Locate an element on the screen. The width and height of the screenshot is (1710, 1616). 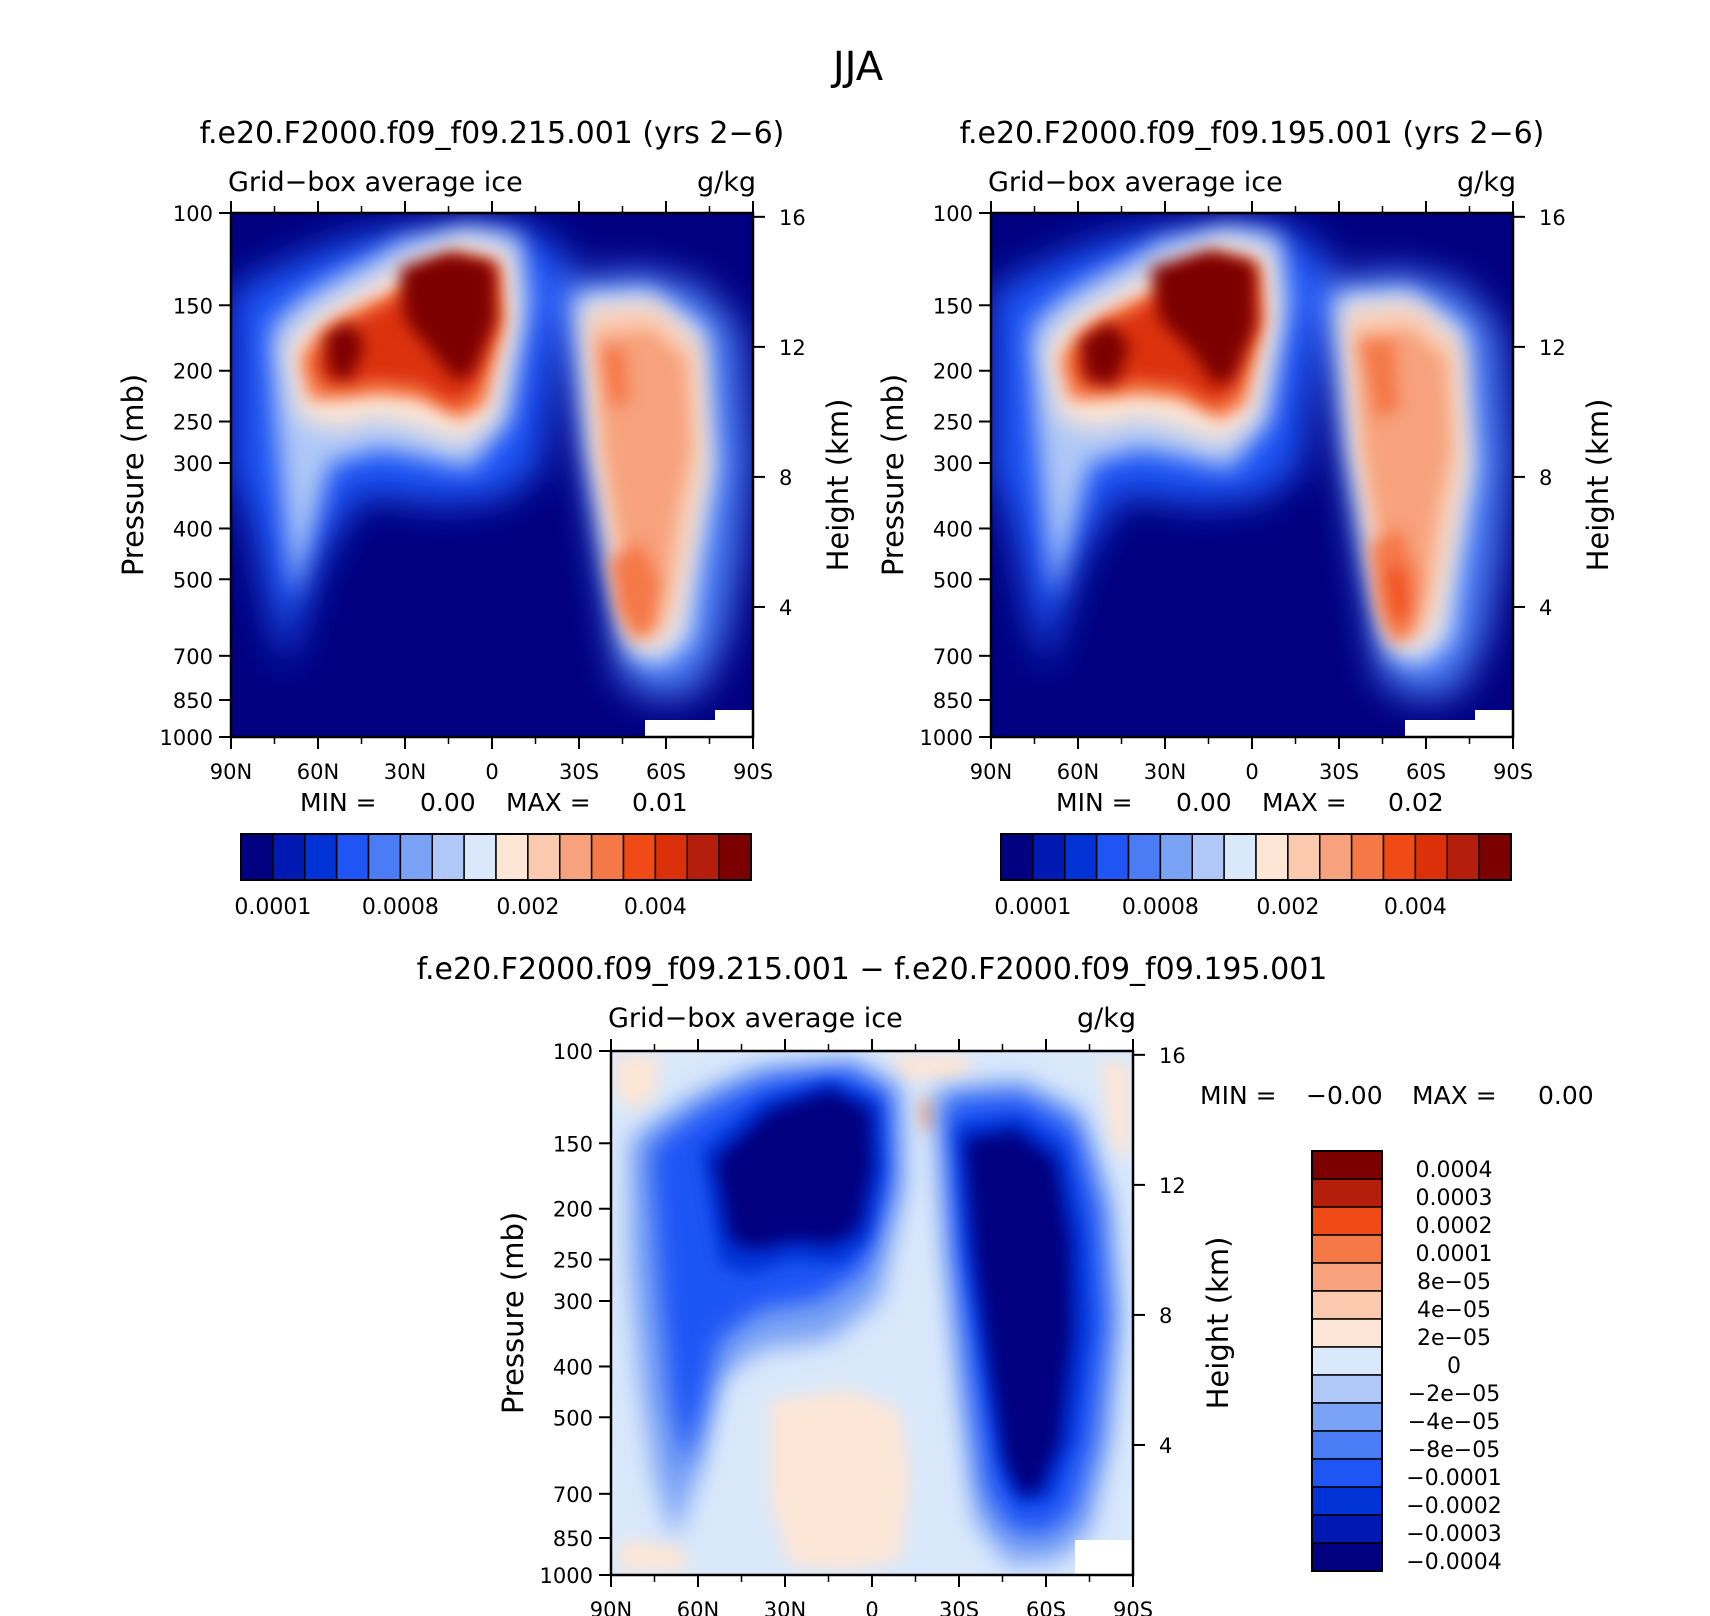
panel-1-colorbar-frame is located at coordinates (496, 857).